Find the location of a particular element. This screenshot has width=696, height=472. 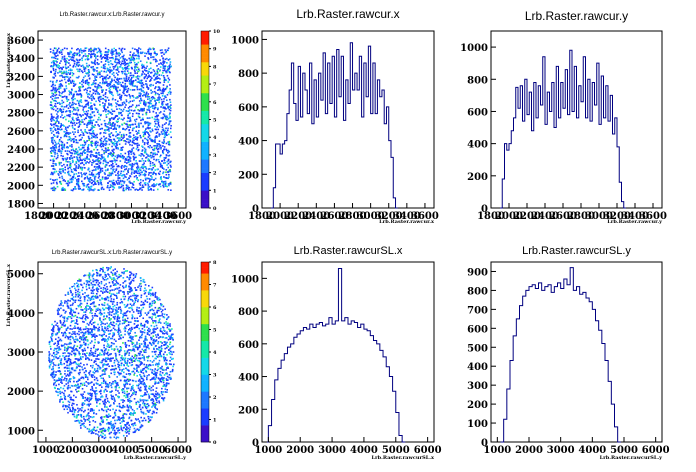

colorbar-tick-label: 9 is located at coordinates (215, 50).